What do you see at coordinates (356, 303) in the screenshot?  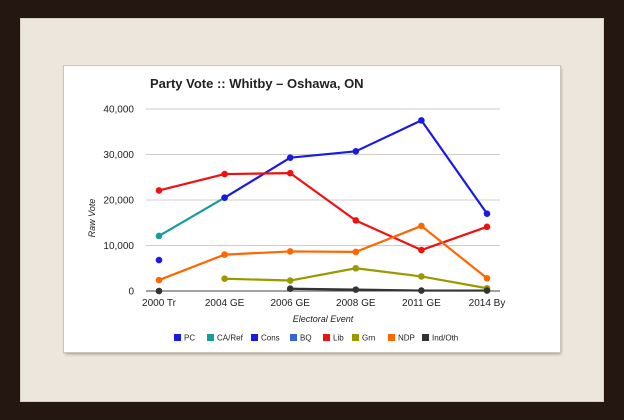 I see `x-tick-label: 2008 GE` at bounding box center [356, 303].